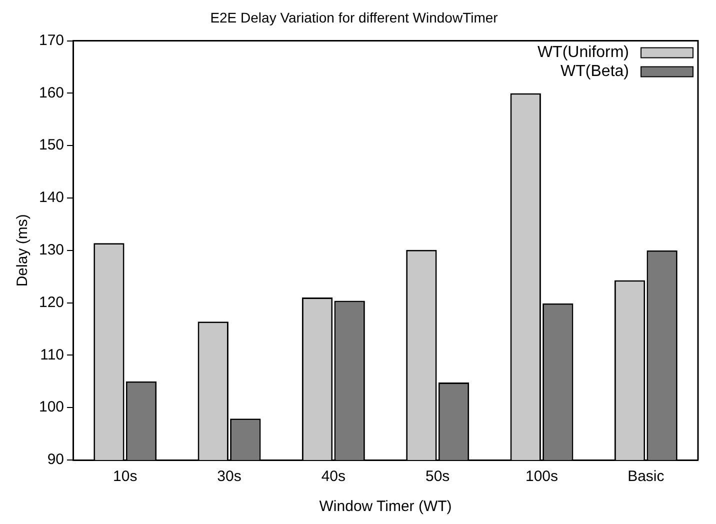 Image resolution: width=716 pixels, height=524 pixels. I want to click on x-tick-label: 30s, so click(229, 477).